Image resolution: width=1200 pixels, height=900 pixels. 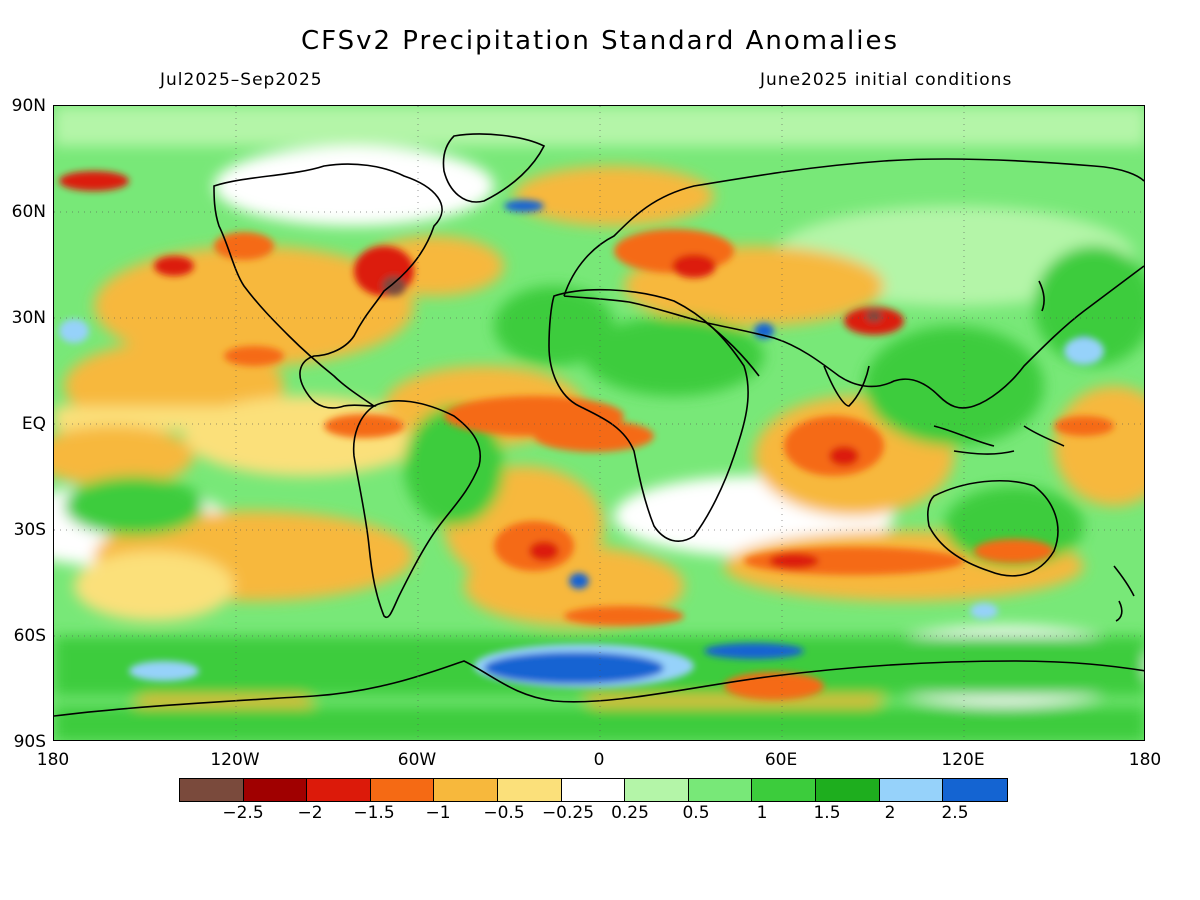 I want to click on lat-label-30n: 30N, so click(x=28, y=318).